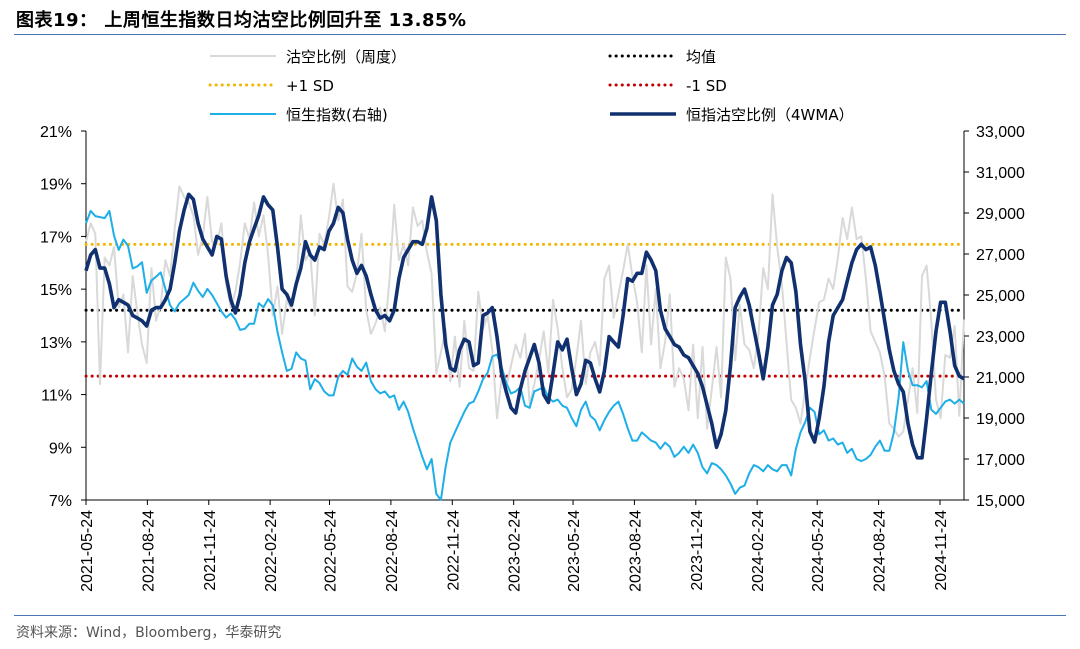  Describe the element at coordinates (60, 501) in the screenshot. I see `y-left-tick-label: 7%` at that location.